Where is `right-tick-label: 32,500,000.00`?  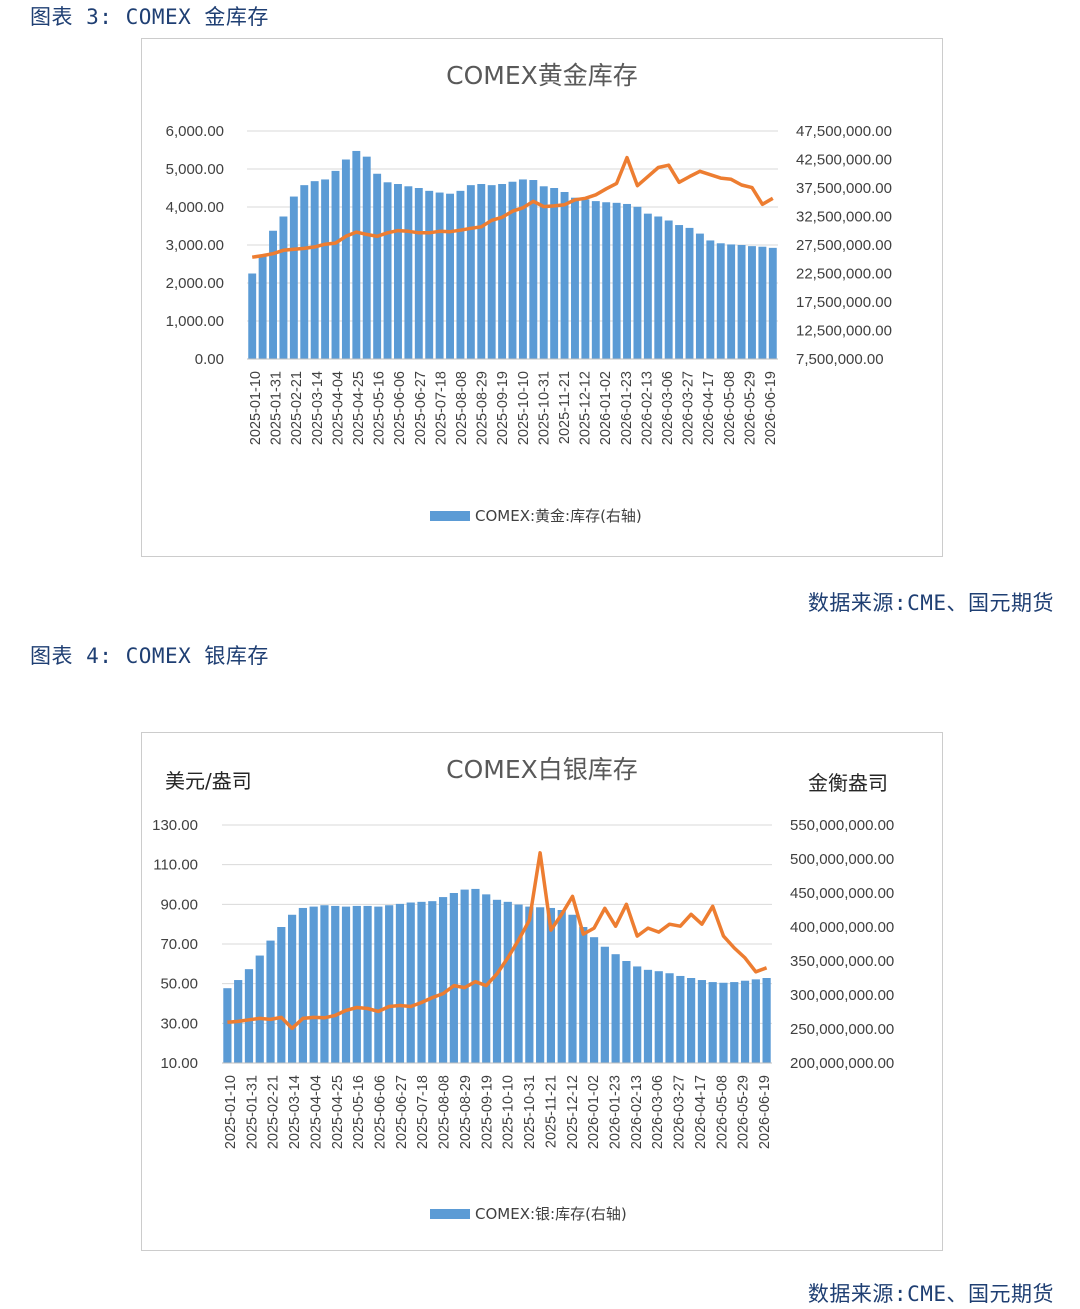 right-tick-label: 32,500,000.00 is located at coordinates (844, 217).